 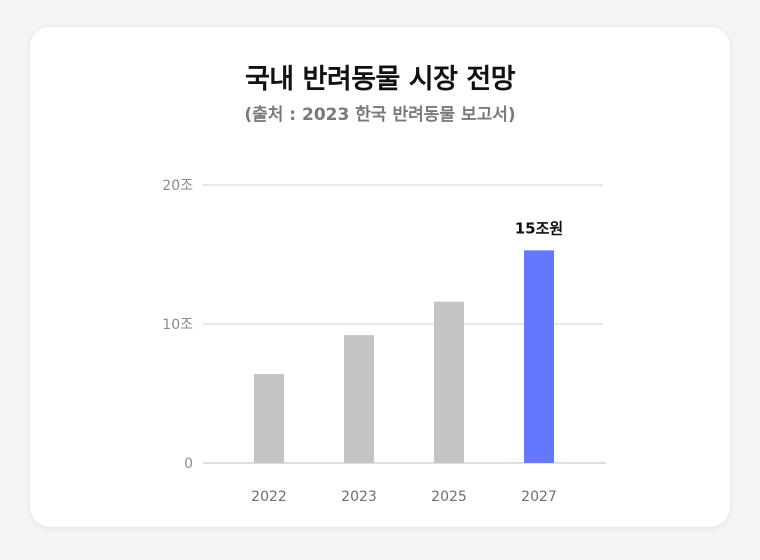 I want to click on bar-2023, so click(x=359, y=399).